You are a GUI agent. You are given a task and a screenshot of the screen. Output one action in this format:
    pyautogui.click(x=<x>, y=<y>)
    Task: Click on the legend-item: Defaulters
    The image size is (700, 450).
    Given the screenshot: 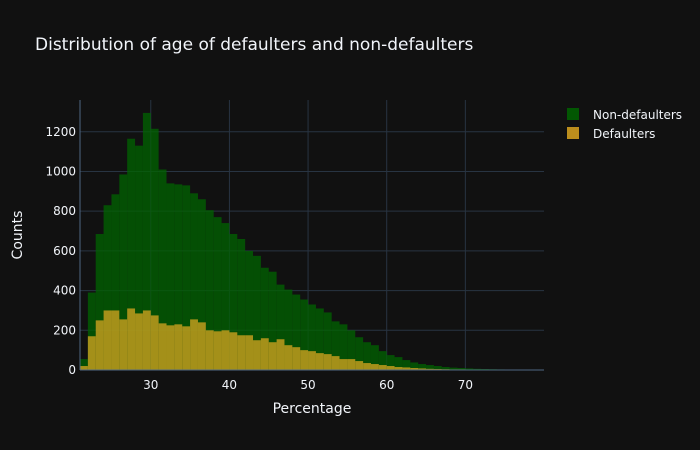 What is the action you would take?
    pyautogui.click(x=611, y=134)
    